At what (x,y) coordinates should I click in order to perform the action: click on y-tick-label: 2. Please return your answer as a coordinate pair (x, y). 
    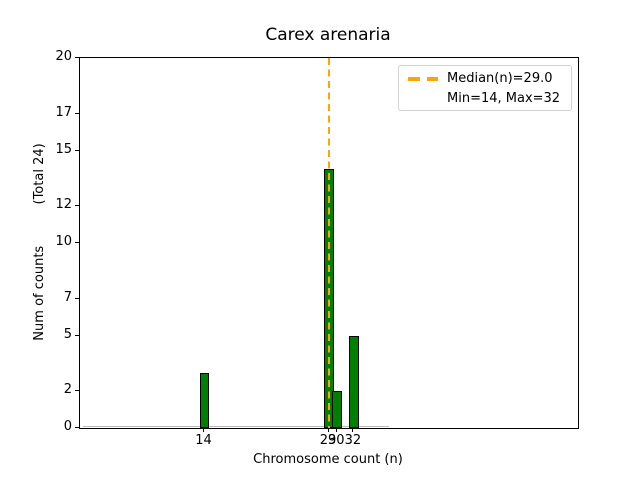
    Looking at the image, I should click on (67, 389).